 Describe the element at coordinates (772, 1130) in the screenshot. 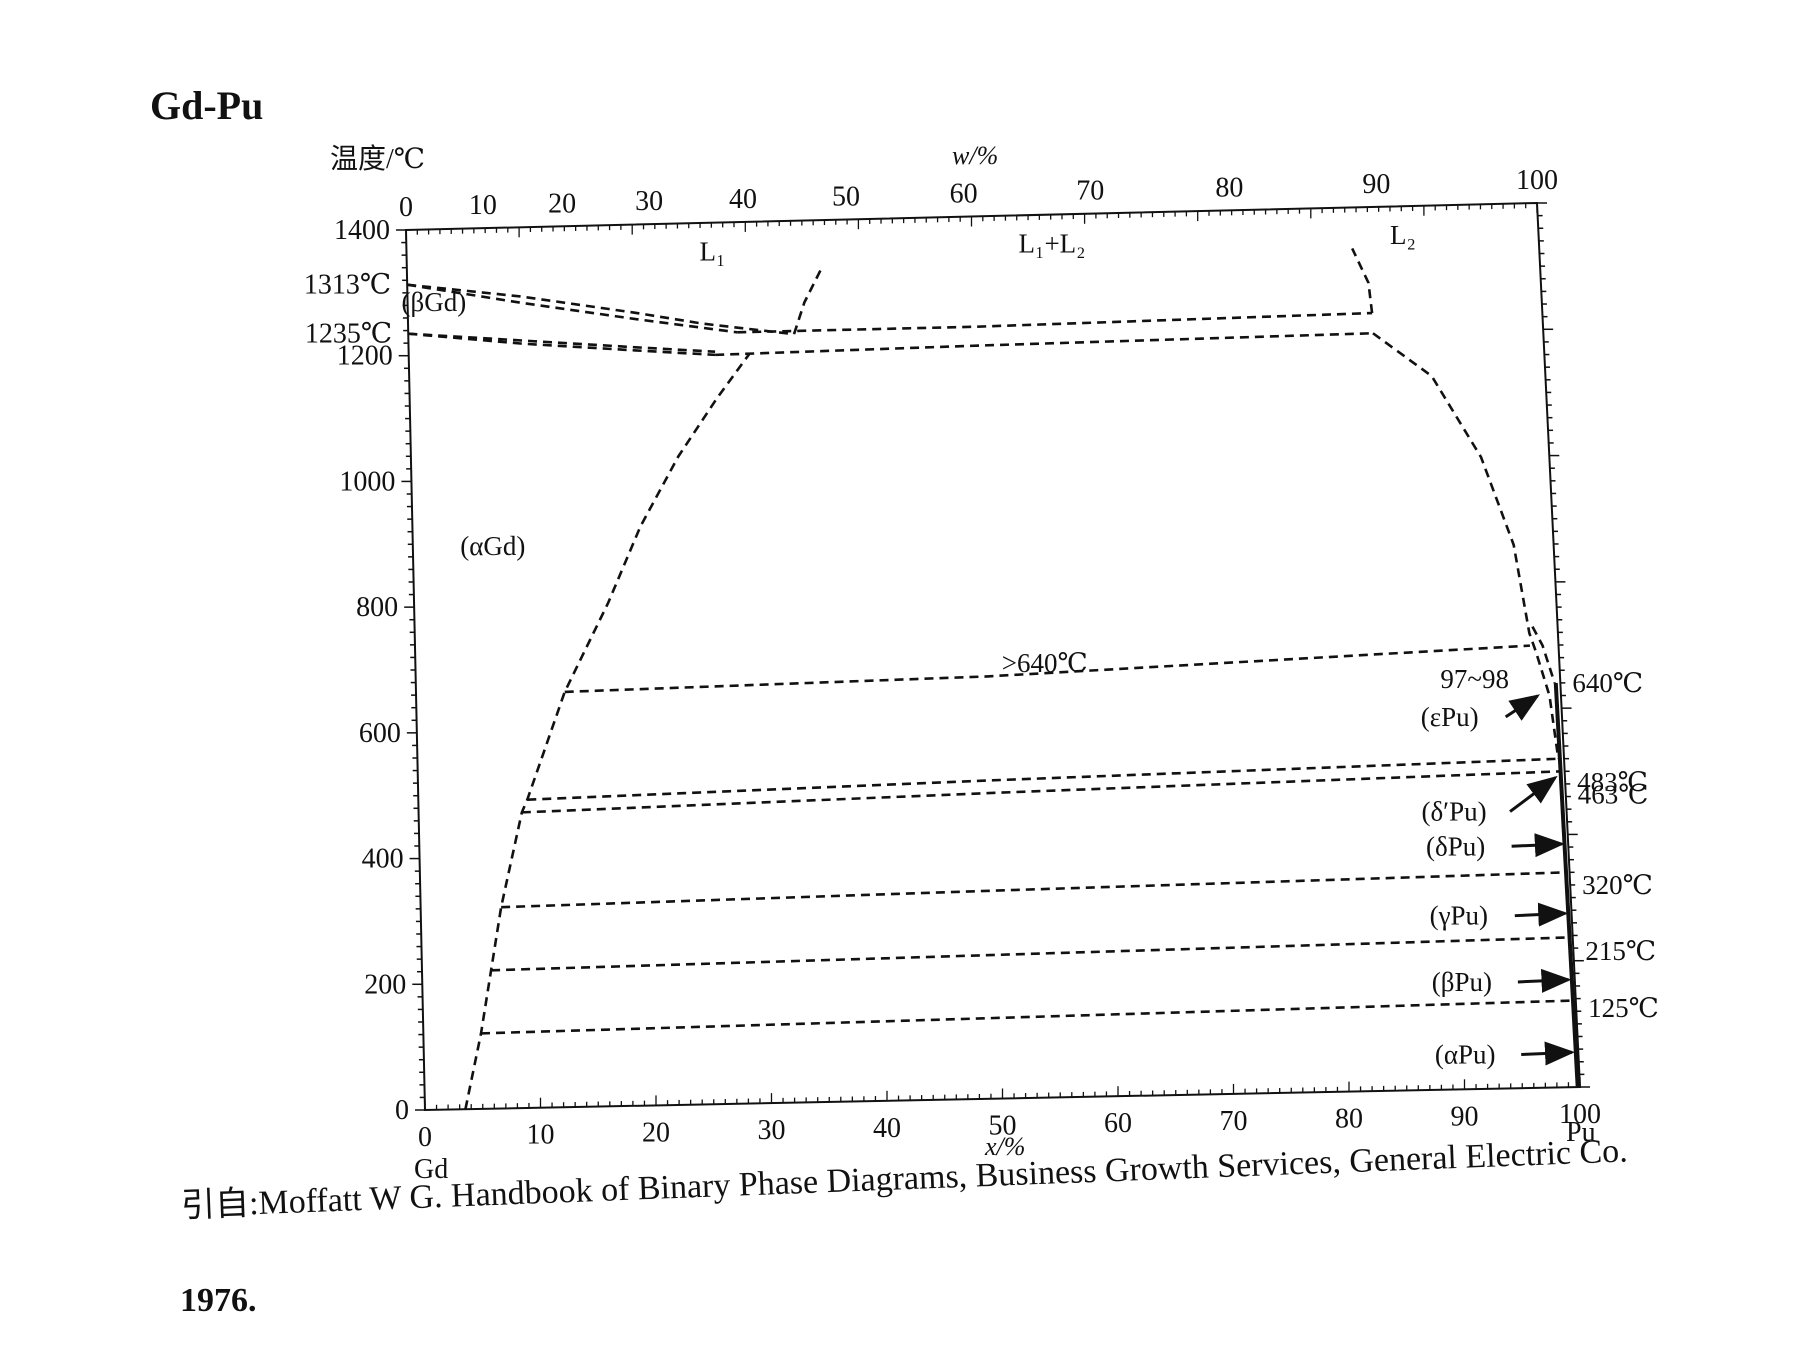

I see `x-tick-label-bottom: 30` at that location.